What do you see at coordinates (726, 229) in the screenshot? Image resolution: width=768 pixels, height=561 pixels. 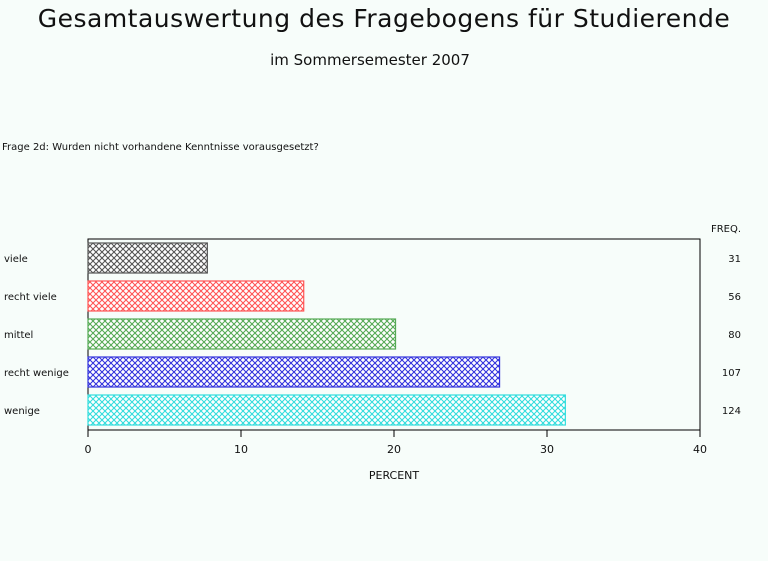 I see `freq-header: FREQ.` at bounding box center [726, 229].